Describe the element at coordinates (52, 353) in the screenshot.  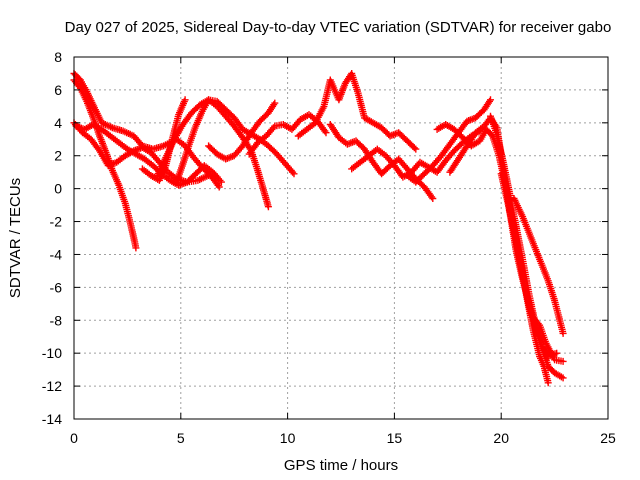
I see `y-tick-label: -10` at that location.